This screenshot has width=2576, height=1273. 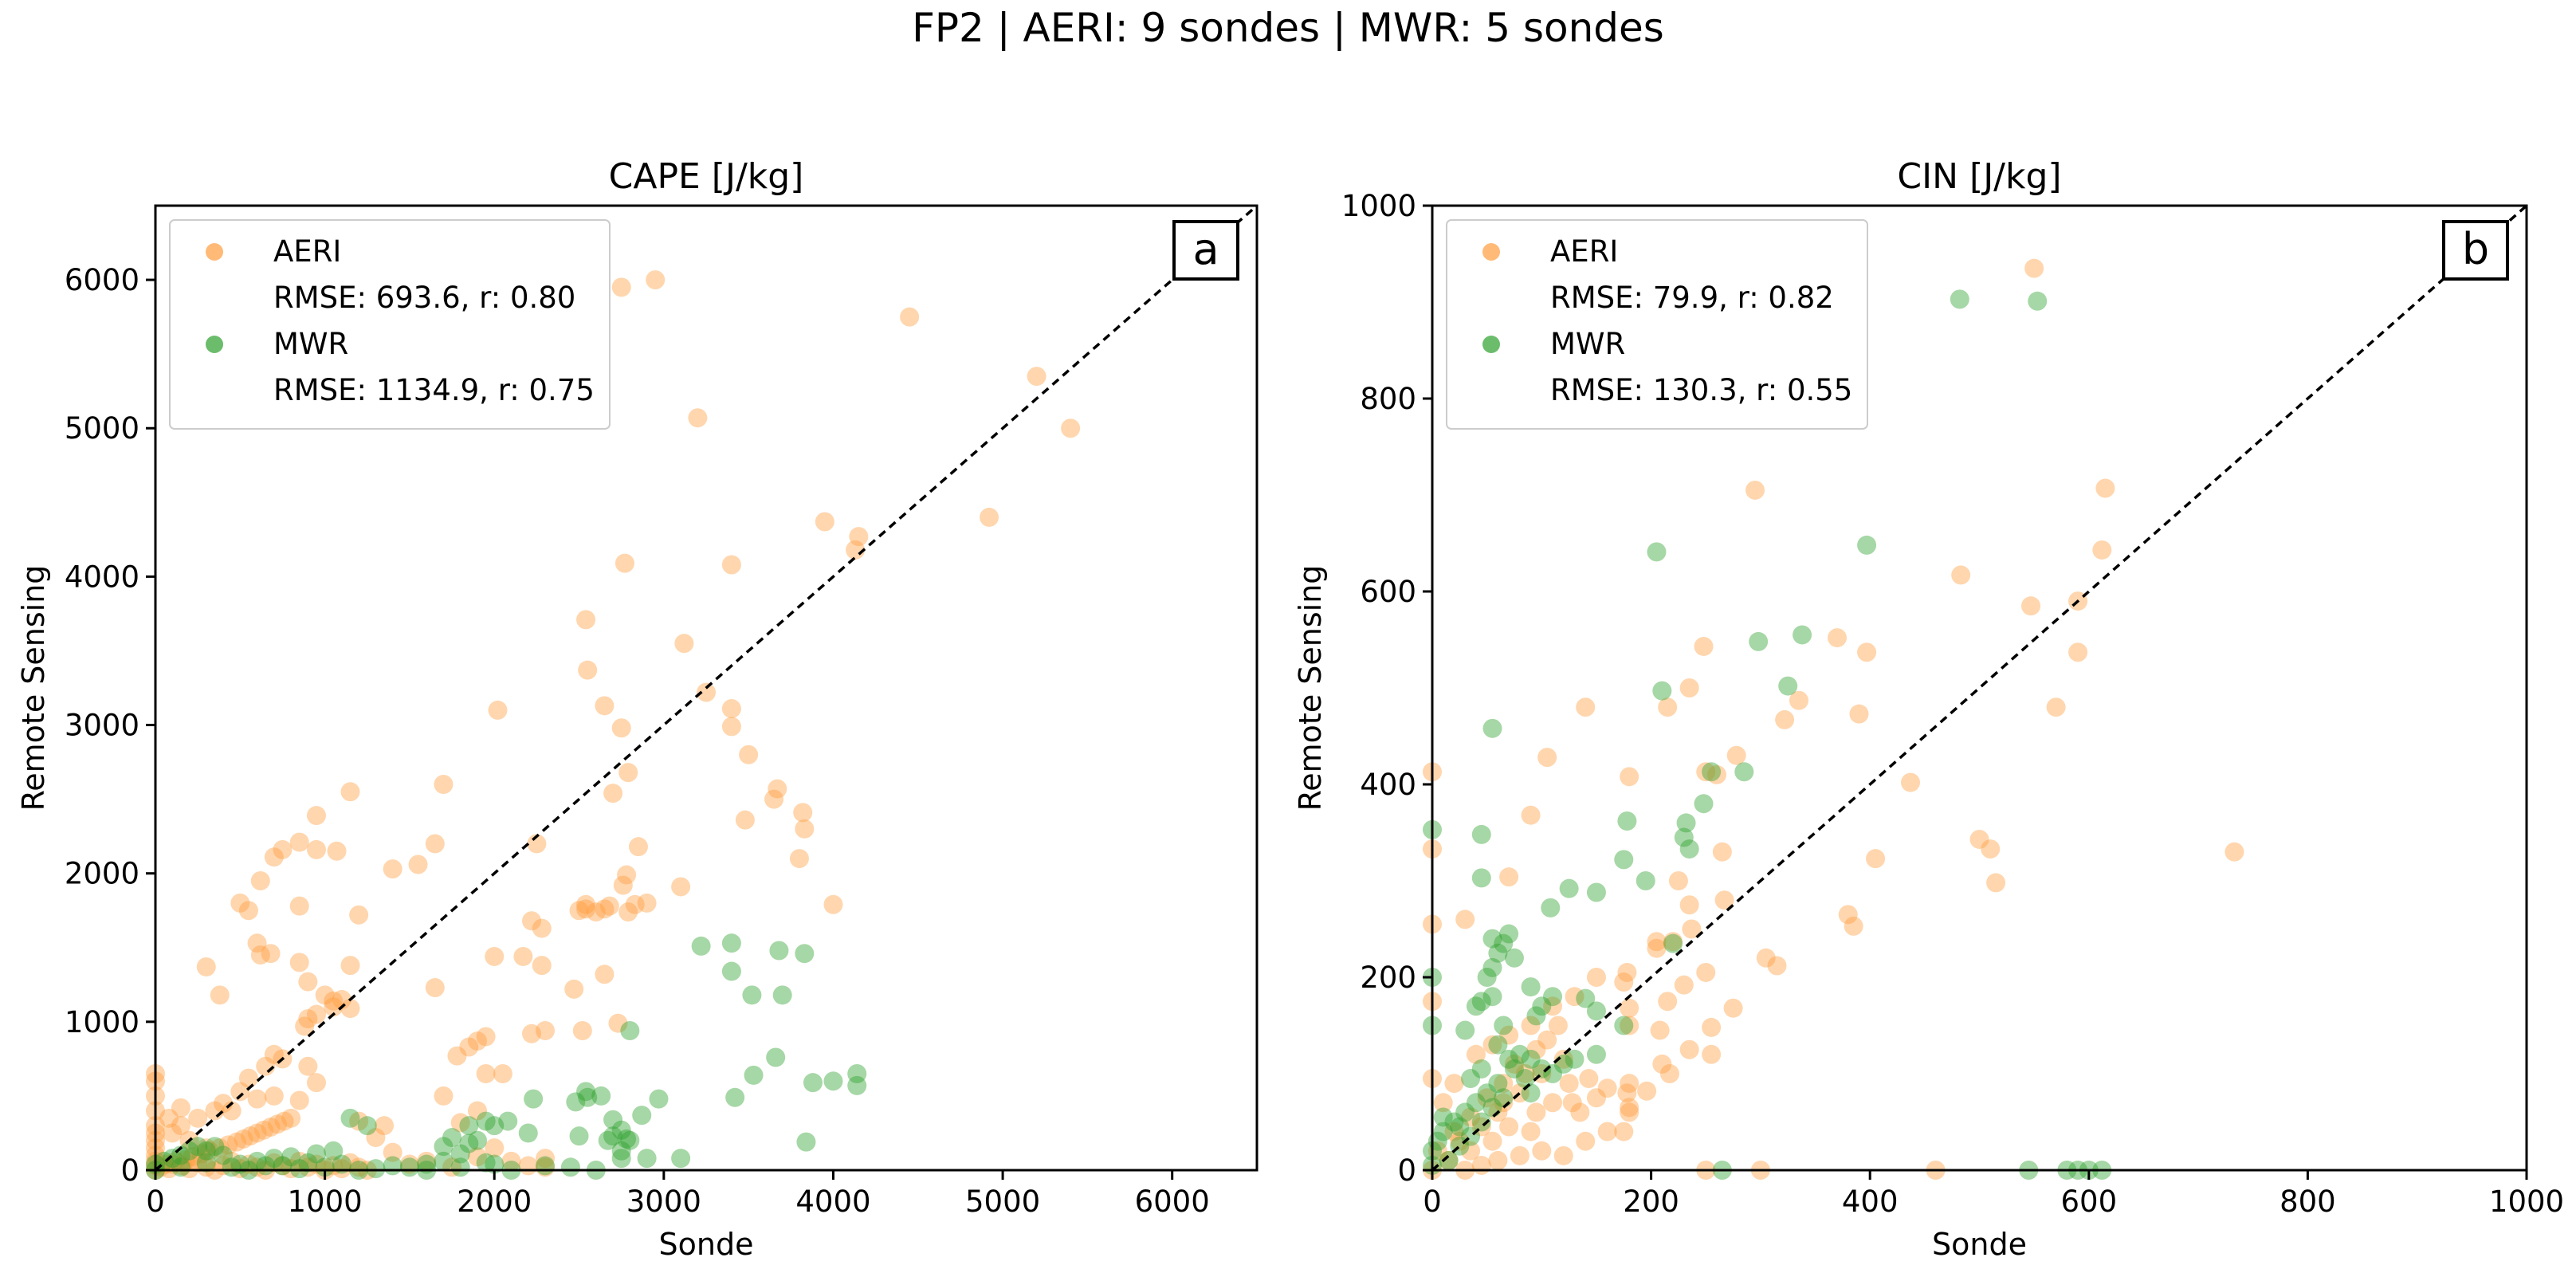 I want to click on panel-a-label-box: a, so click(x=1205, y=251).